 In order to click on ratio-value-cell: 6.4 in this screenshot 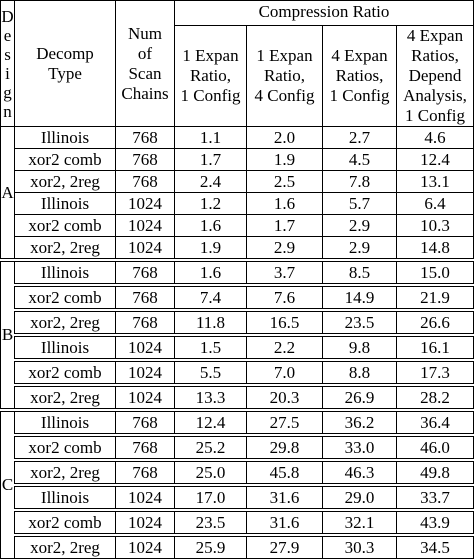, I will do `click(435, 203)`.